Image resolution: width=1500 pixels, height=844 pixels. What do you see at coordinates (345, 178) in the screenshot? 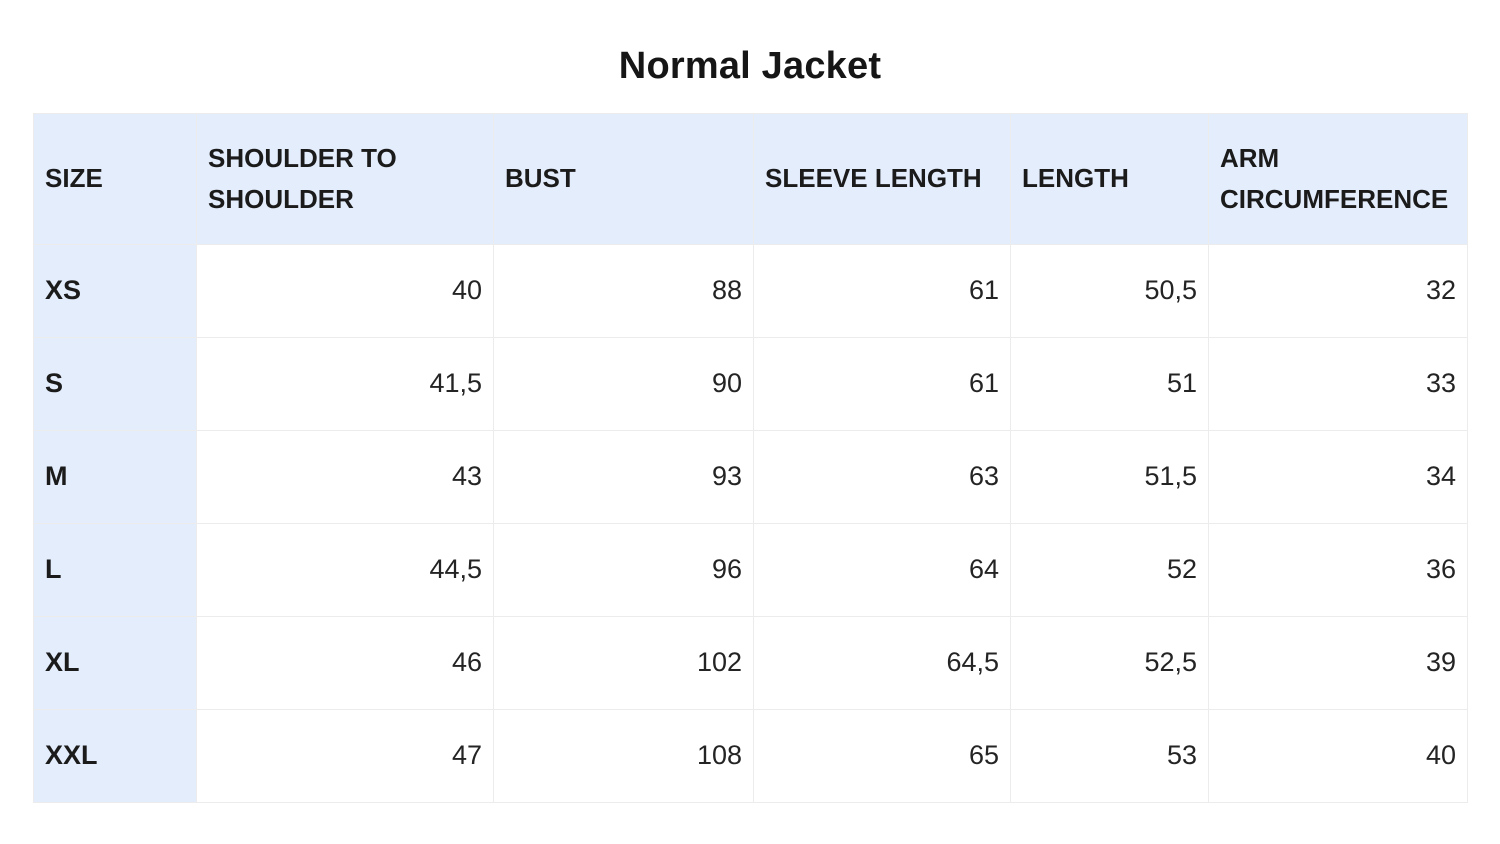
I see `column-header-shoulder-to-shoulder: SHOULDER TO SHOULDER` at bounding box center [345, 178].